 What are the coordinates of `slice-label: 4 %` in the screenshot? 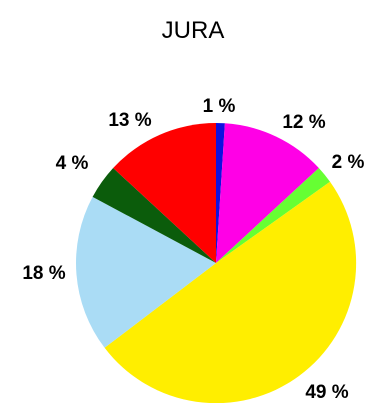 It's located at (72, 163).